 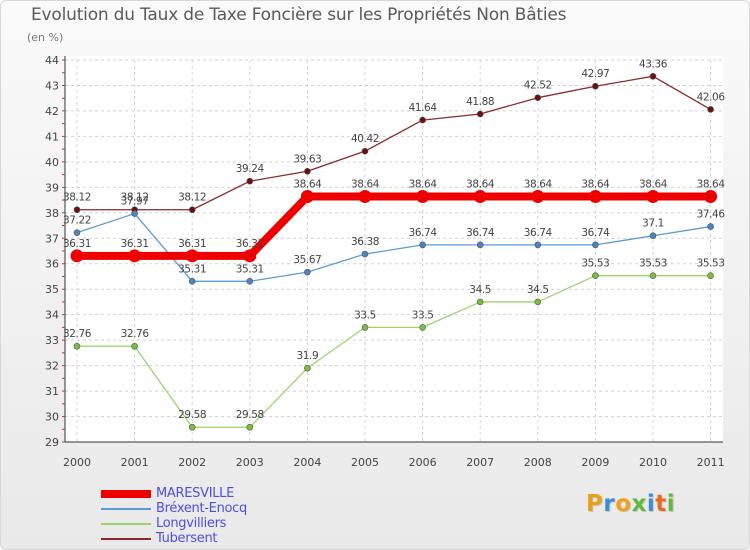 I want to click on logo-letter: o, so click(x=623, y=504).